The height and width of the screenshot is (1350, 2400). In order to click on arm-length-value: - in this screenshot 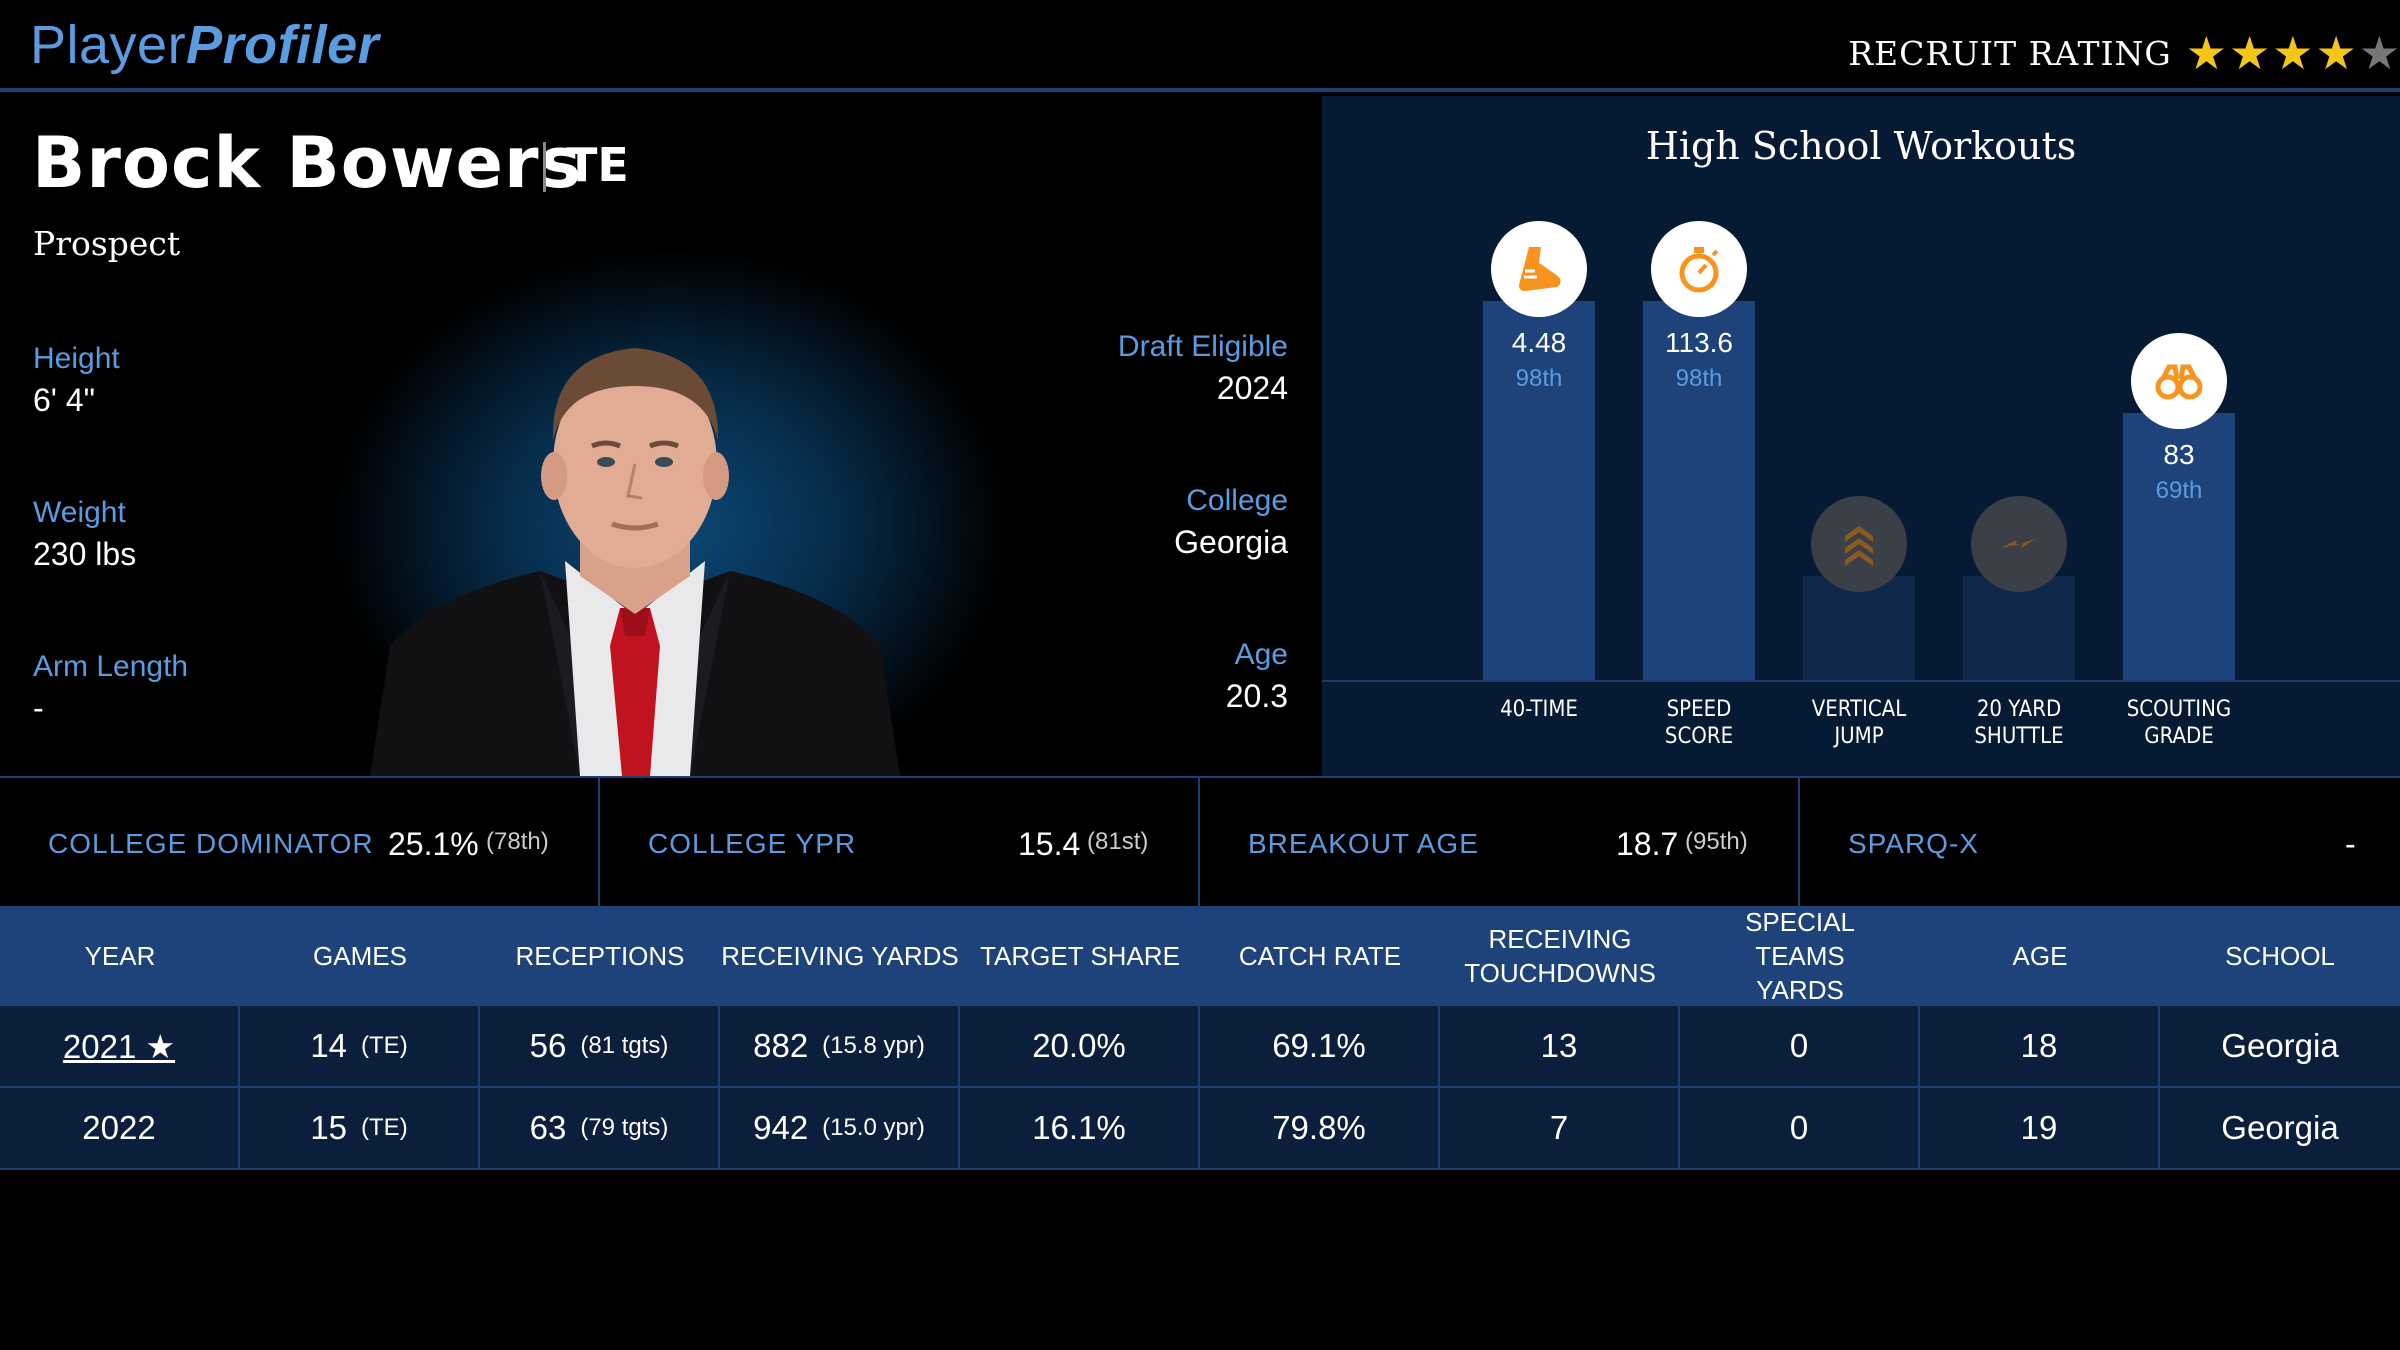, I will do `click(38, 708)`.